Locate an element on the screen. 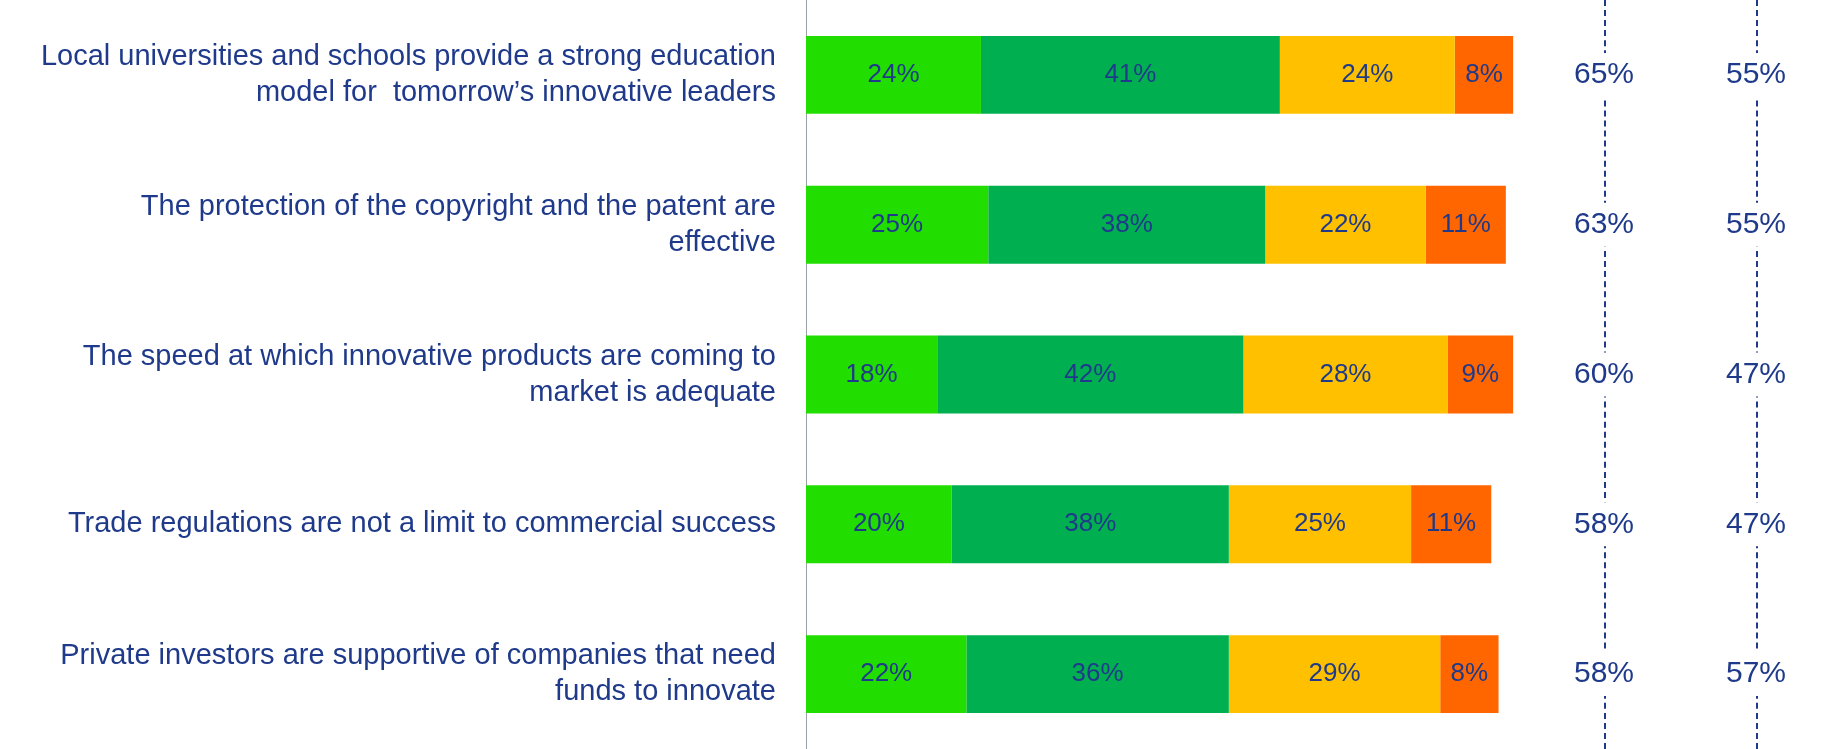 The width and height of the screenshot is (1823, 749). text: 65% is located at coordinates (1604, 73).